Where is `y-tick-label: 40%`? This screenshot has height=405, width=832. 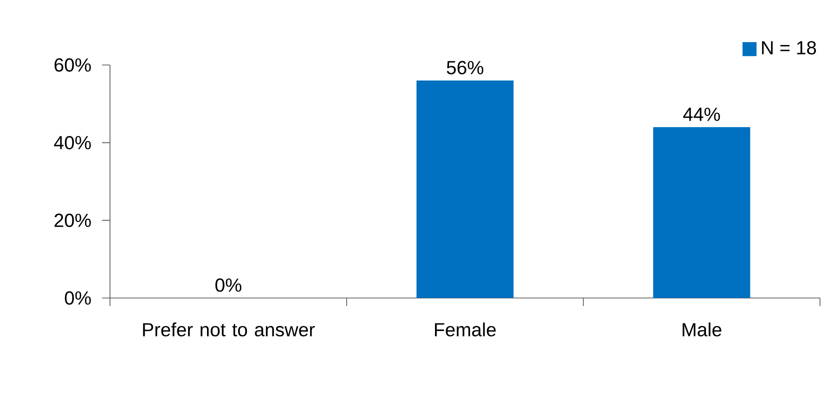
y-tick-label: 40% is located at coordinates (72, 143).